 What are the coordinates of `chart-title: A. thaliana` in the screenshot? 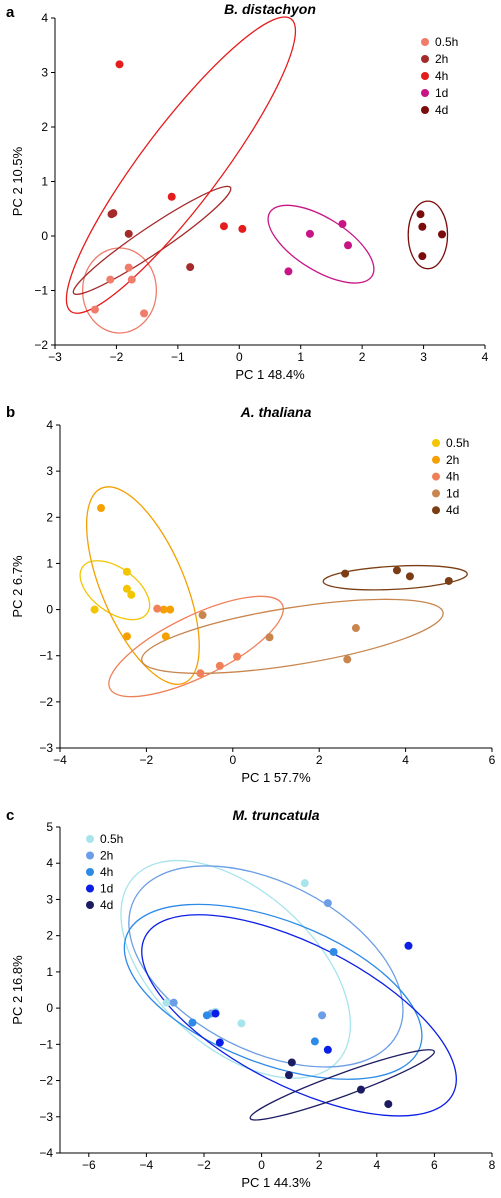 It's located at (276, 412).